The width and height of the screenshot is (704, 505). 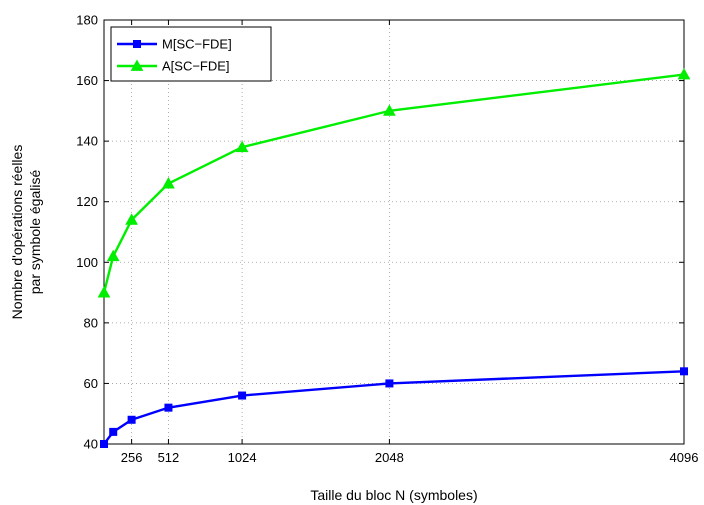 What do you see at coordinates (91, 322) in the screenshot?
I see `y-tick-label-80: 80` at bounding box center [91, 322].